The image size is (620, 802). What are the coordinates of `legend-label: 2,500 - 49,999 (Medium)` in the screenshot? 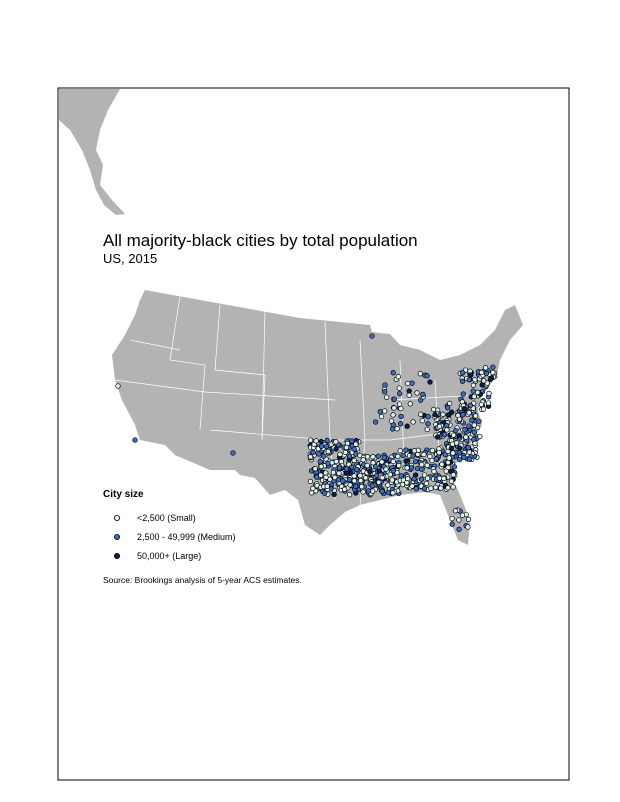 It's located at (186, 537).